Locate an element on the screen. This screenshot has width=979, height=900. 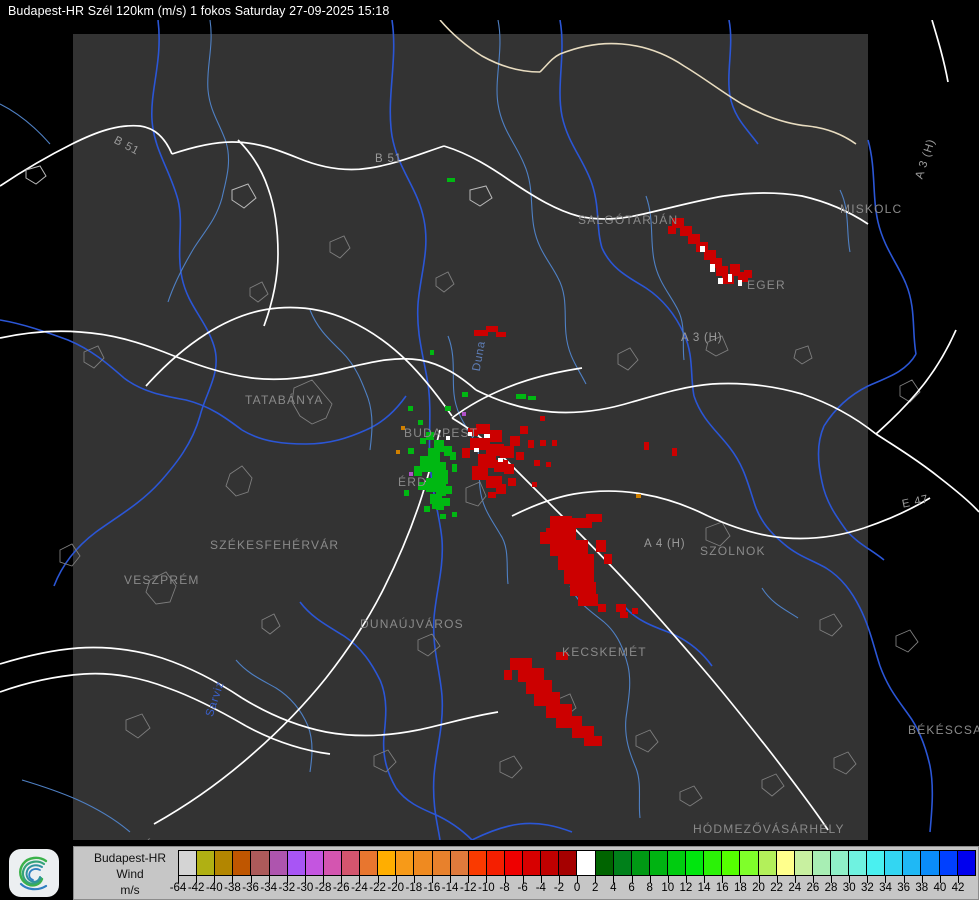
city-label-tatabanya: TATABÁNYA is located at coordinates (284, 400).